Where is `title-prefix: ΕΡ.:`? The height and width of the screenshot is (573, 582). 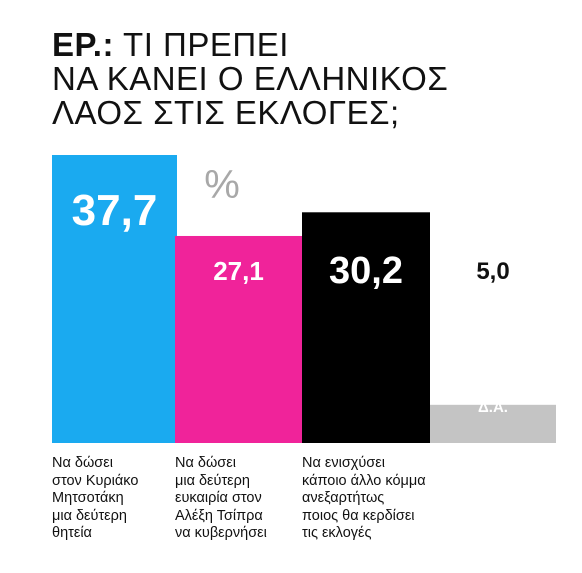 title-prefix: ΕΡ.: is located at coordinates (83, 44).